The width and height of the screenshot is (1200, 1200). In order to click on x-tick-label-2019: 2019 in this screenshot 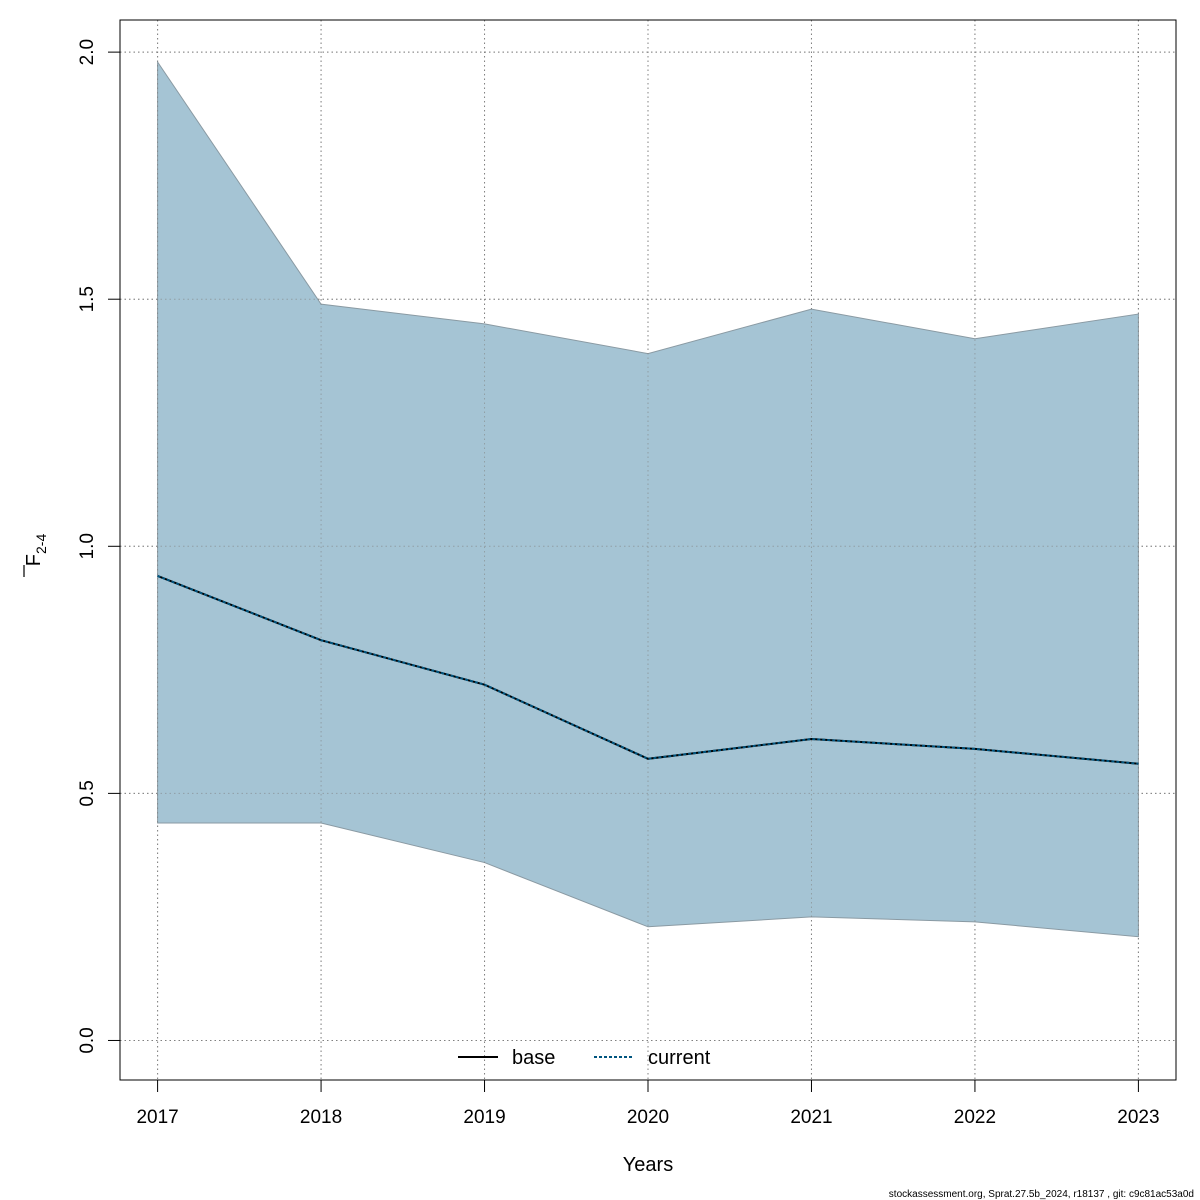, I will do `click(484, 1117)`.